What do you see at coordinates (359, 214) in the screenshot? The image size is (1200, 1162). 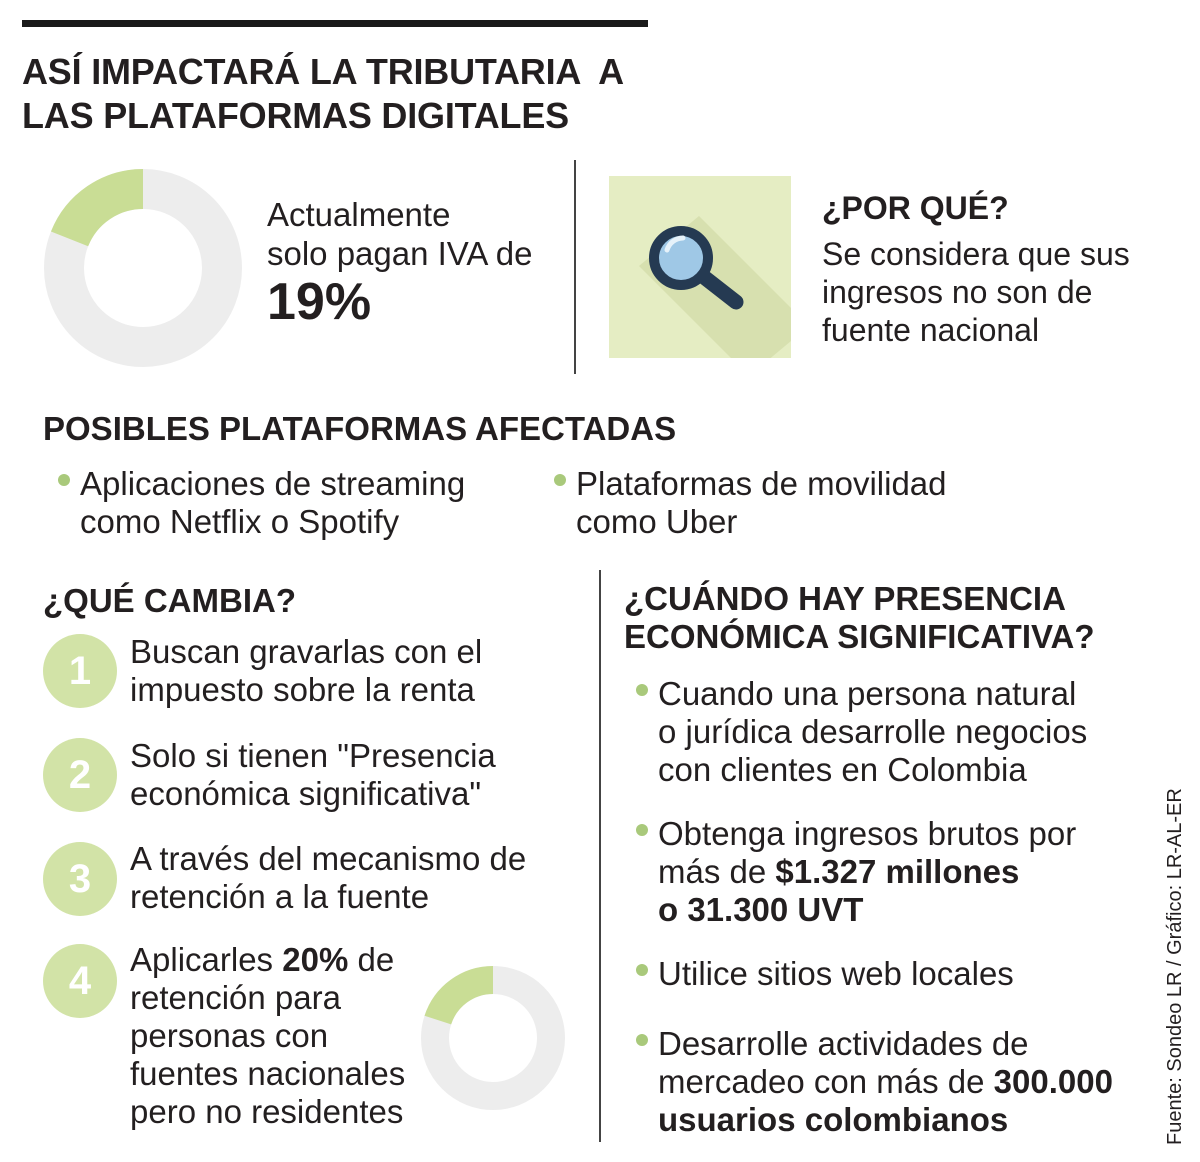 I see `iva-line-1: Actualmente` at bounding box center [359, 214].